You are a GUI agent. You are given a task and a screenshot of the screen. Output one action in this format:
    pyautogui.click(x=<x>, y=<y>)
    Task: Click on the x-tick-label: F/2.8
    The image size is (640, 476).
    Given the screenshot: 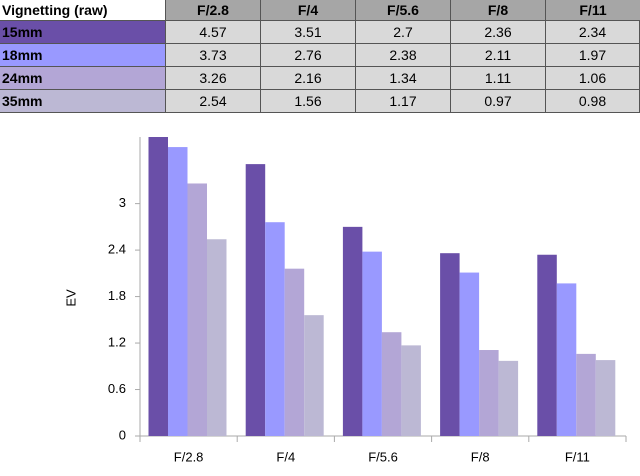 What is the action you would take?
    pyautogui.click(x=189, y=456)
    